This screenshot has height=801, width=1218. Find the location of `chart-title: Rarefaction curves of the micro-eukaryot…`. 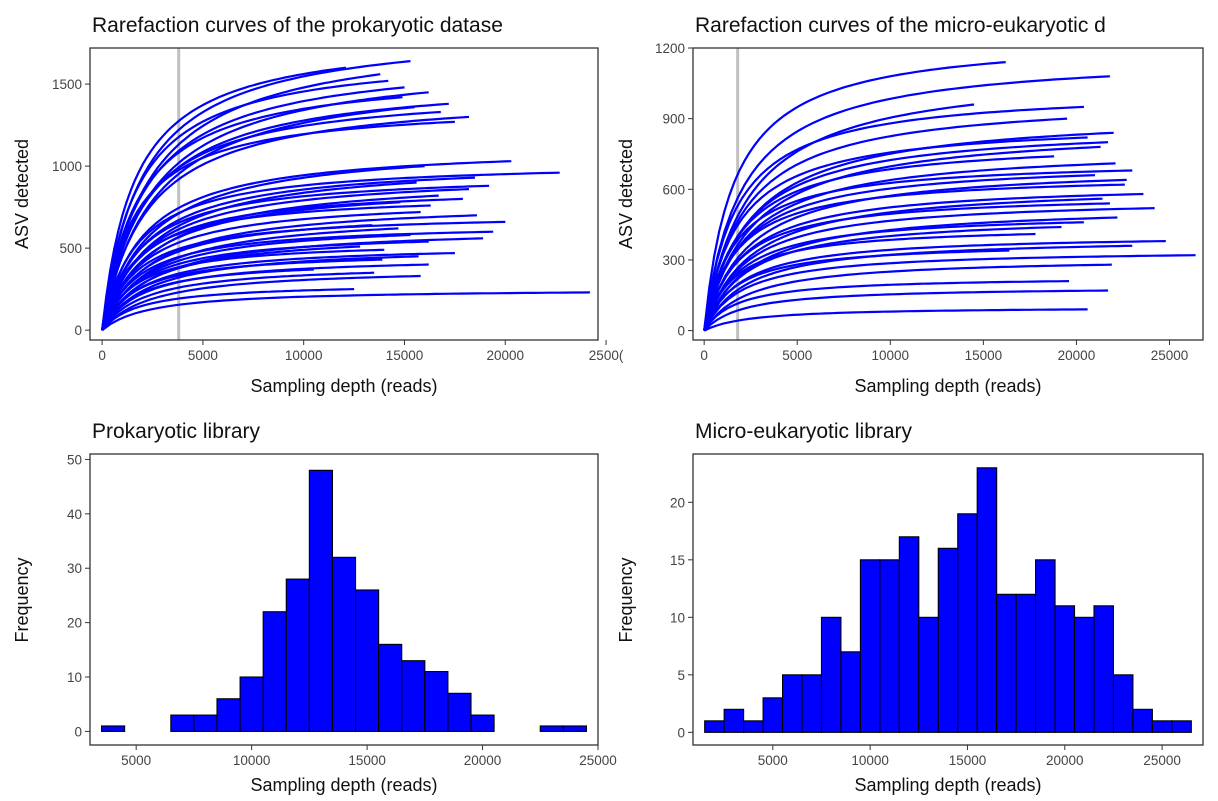

chart-title: Rarefaction curves of the micro-eukaryot… is located at coordinates (900, 25).